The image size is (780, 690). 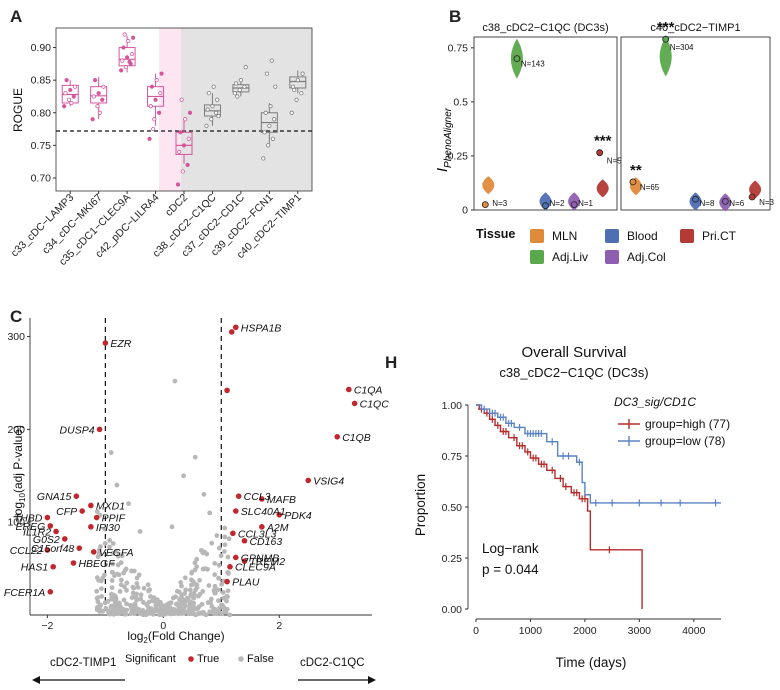 I want to click on violin-n-label: N=8, so click(x=707, y=203).